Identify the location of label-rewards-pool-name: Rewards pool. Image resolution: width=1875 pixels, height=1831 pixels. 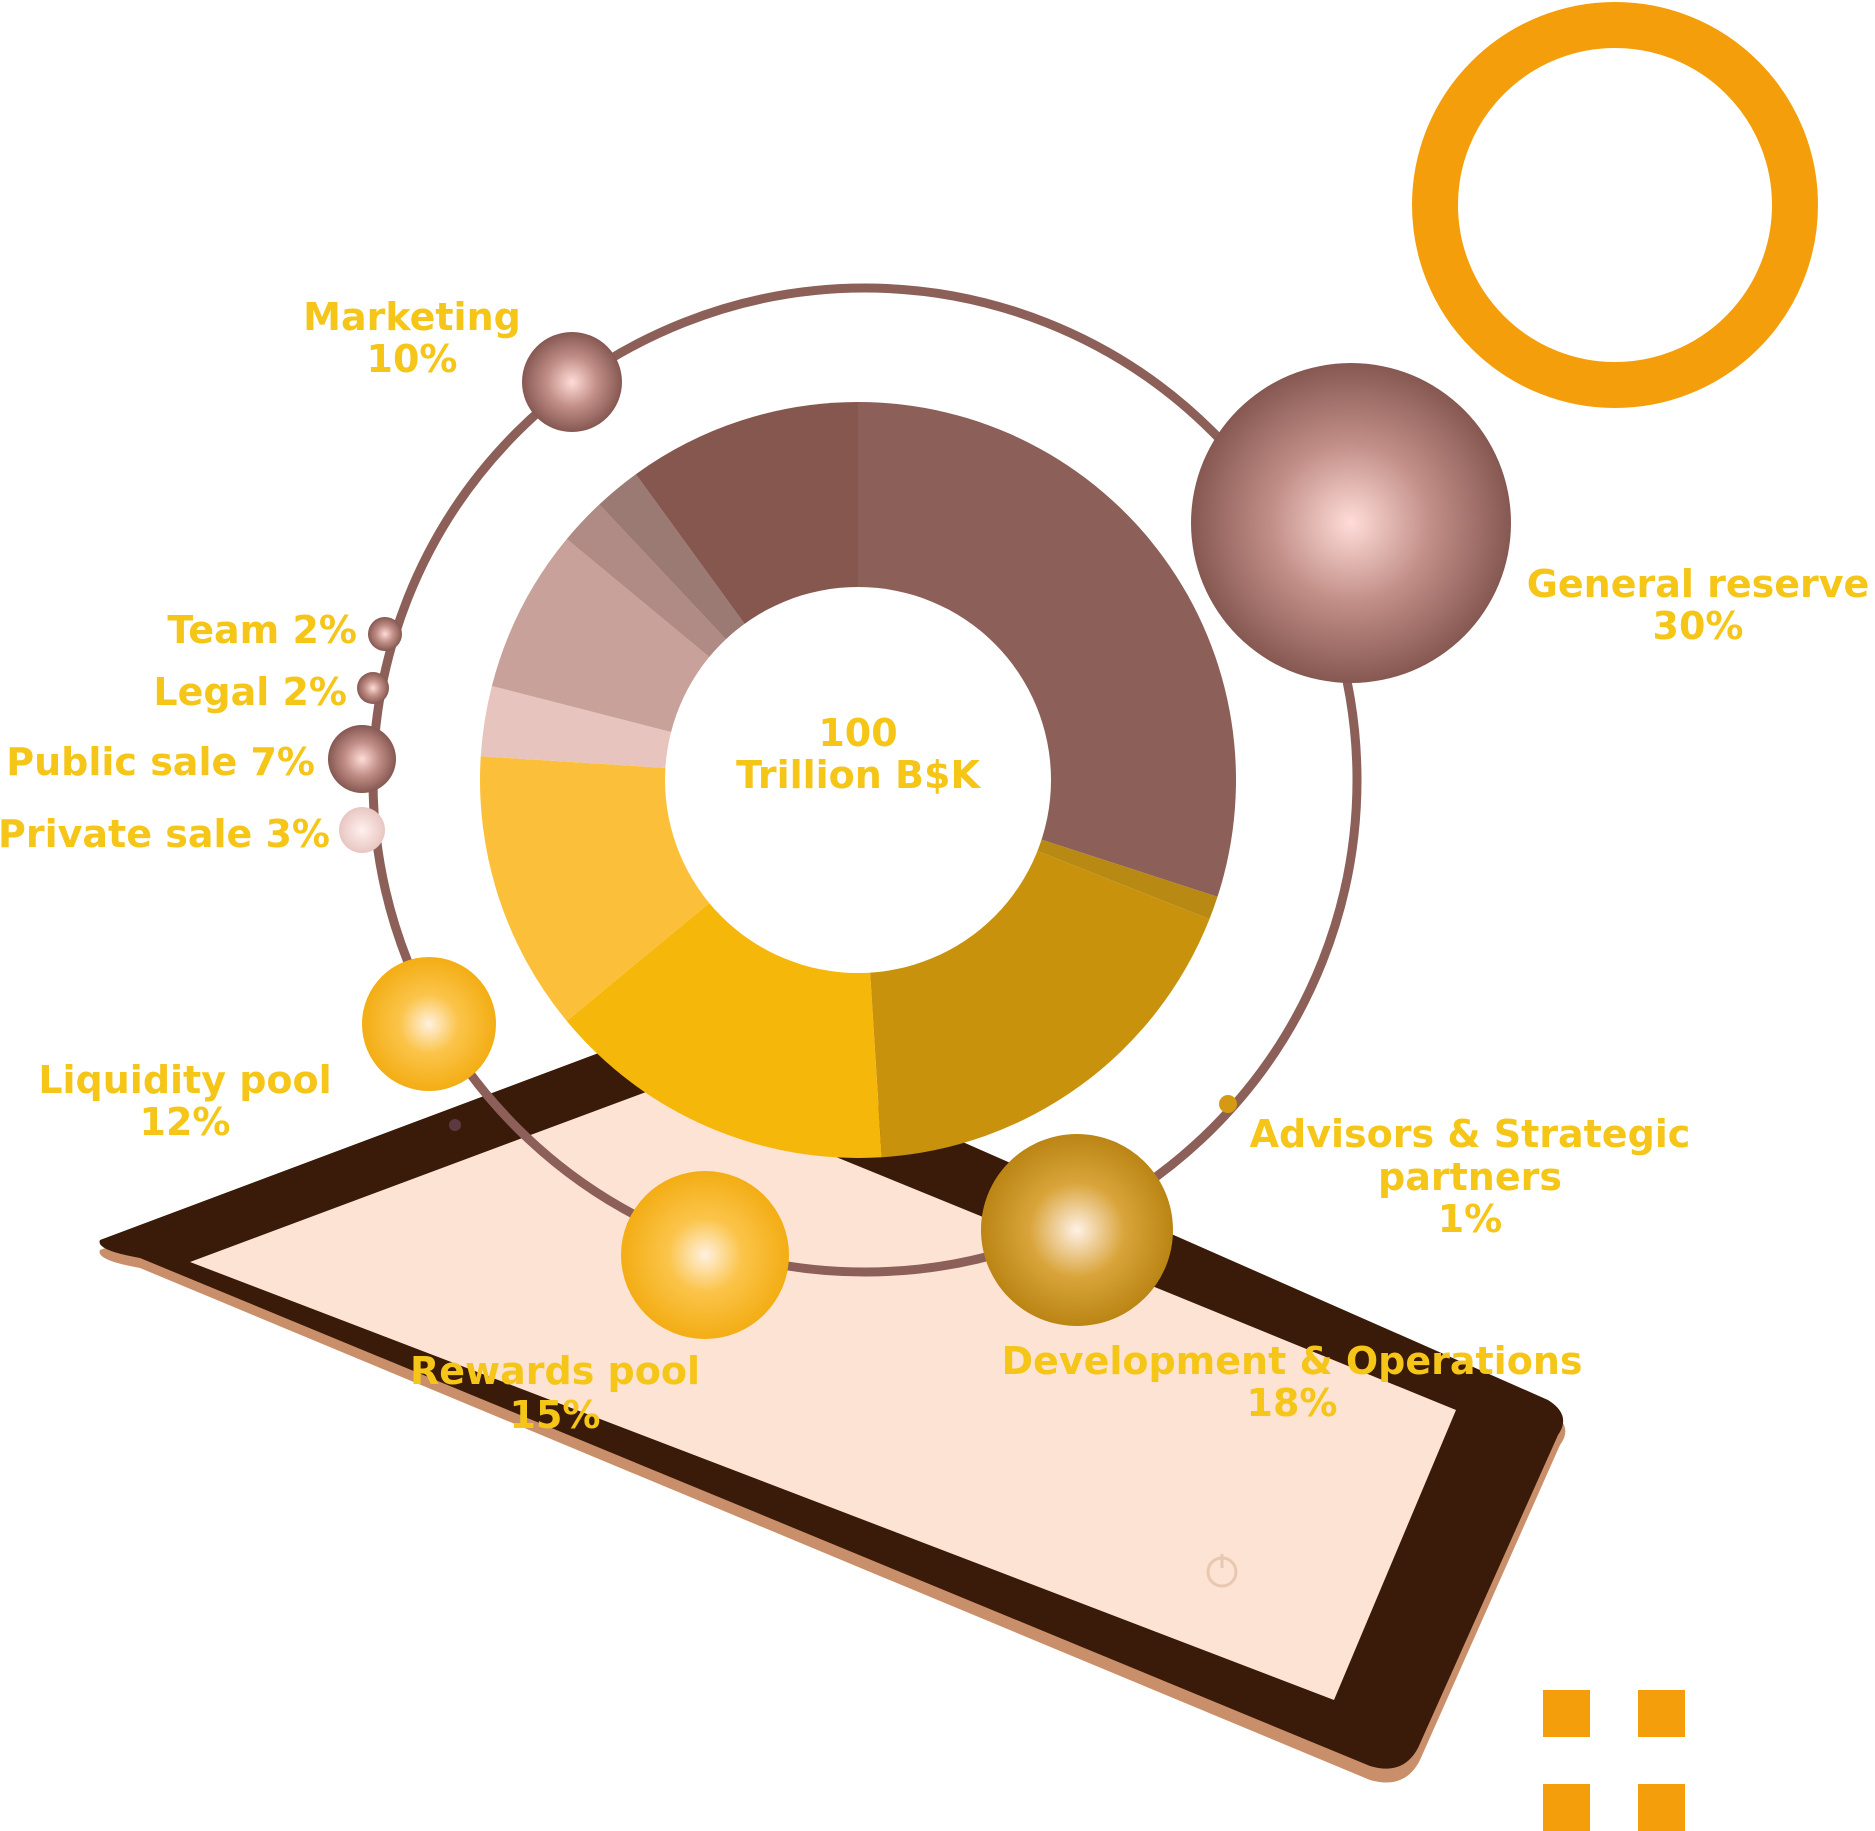
(555, 1371).